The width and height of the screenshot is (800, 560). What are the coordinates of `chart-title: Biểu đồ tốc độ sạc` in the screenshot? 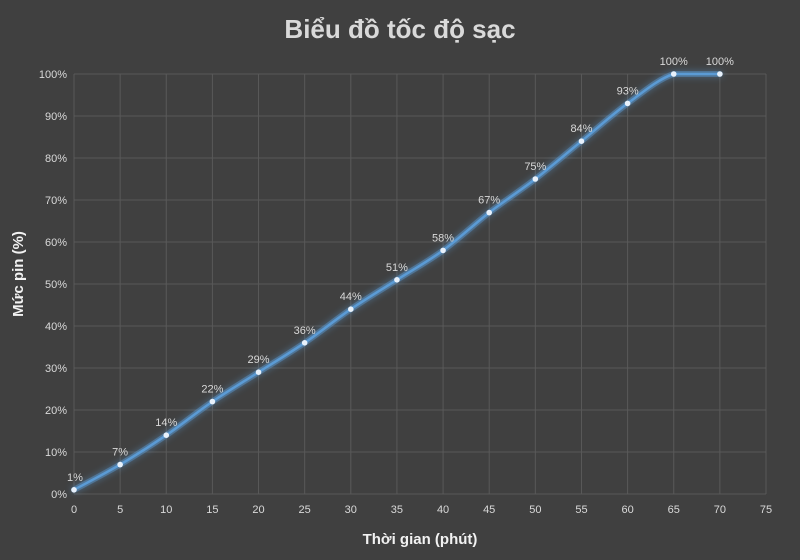 It's located at (399, 29).